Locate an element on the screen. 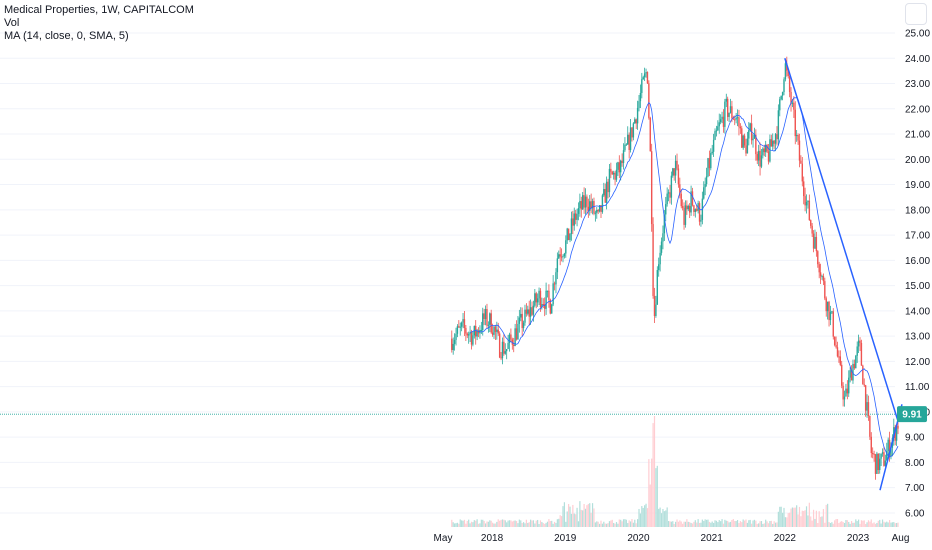 Image resolution: width=932 pixels, height=550 pixels. y-tick-17.00: 17.00 is located at coordinates (917, 236).